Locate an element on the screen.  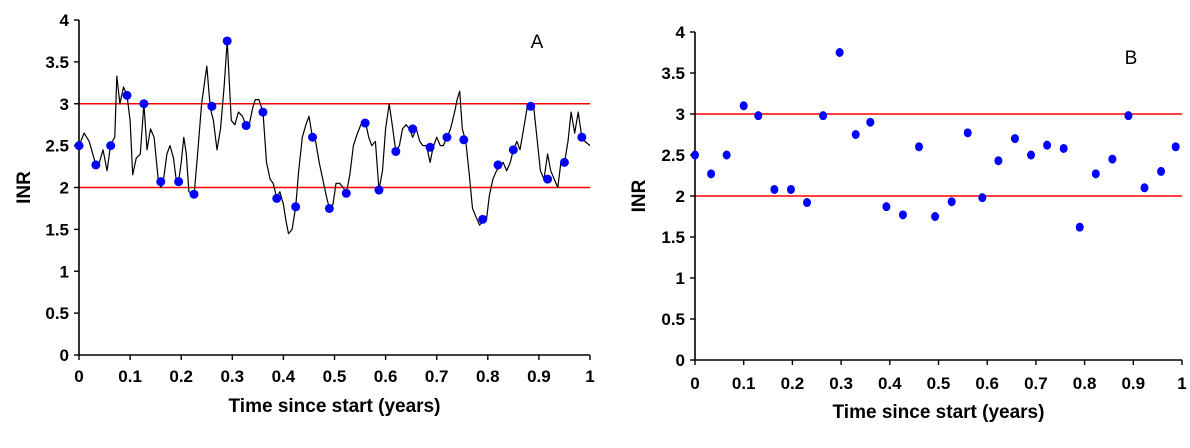
chart2-y-tick-label: 2.5 is located at coordinates (673, 155).